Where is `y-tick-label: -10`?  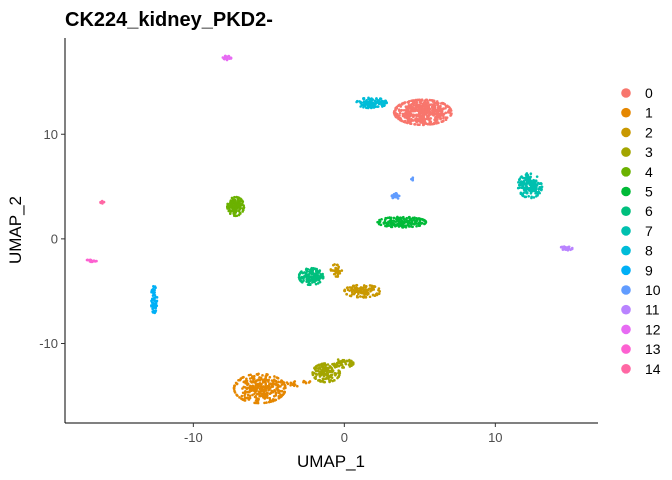
y-tick-label: -10 is located at coordinates (48, 343).